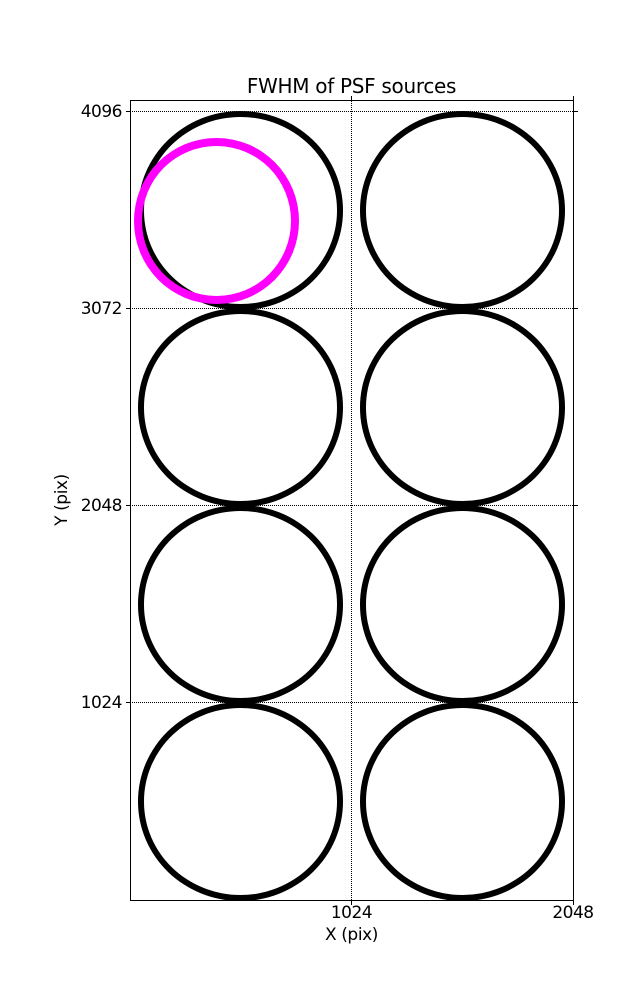  What do you see at coordinates (101, 505) in the screenshot?
I see `y-tick-label: 2048` at bounding box center [101, 505].